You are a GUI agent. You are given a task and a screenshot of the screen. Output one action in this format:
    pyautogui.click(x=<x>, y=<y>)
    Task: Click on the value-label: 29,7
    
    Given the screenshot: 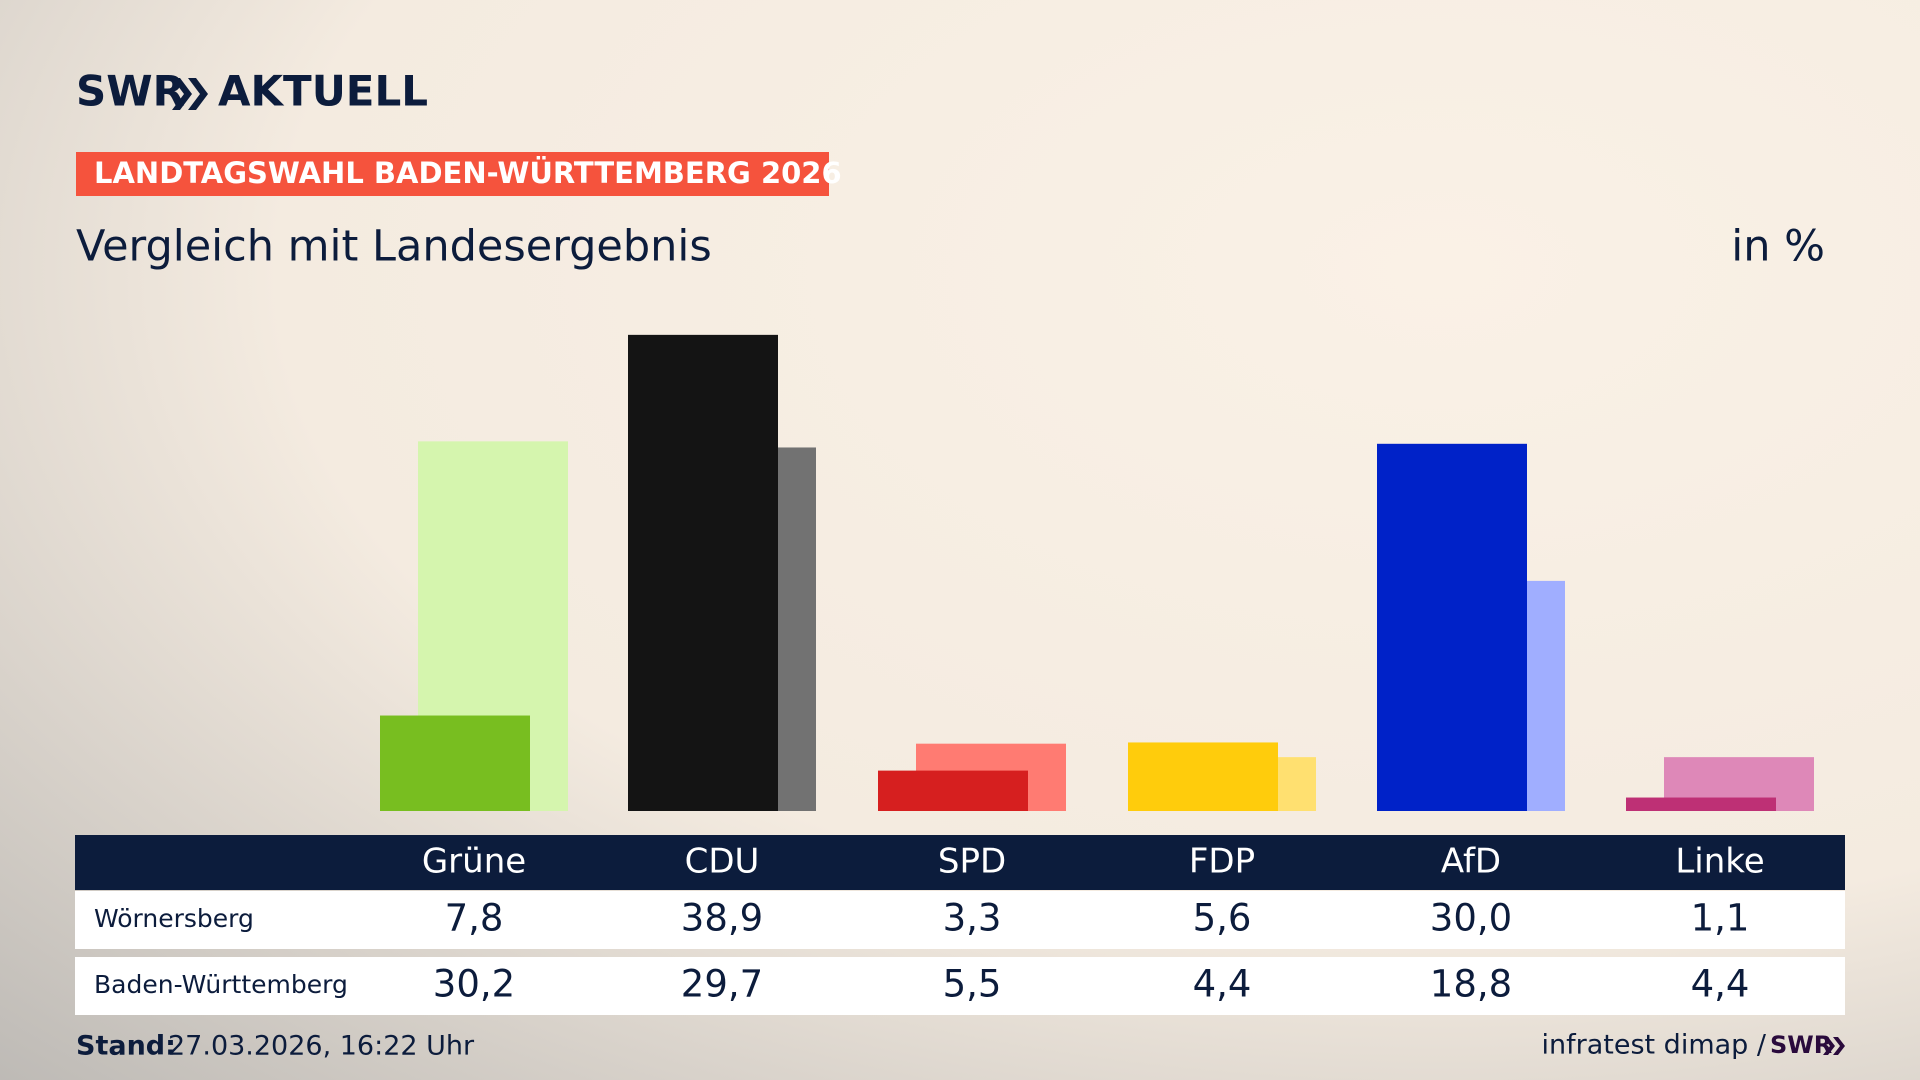 What is the action you would take?
    pyautogui.click(x=722, y=984)
    